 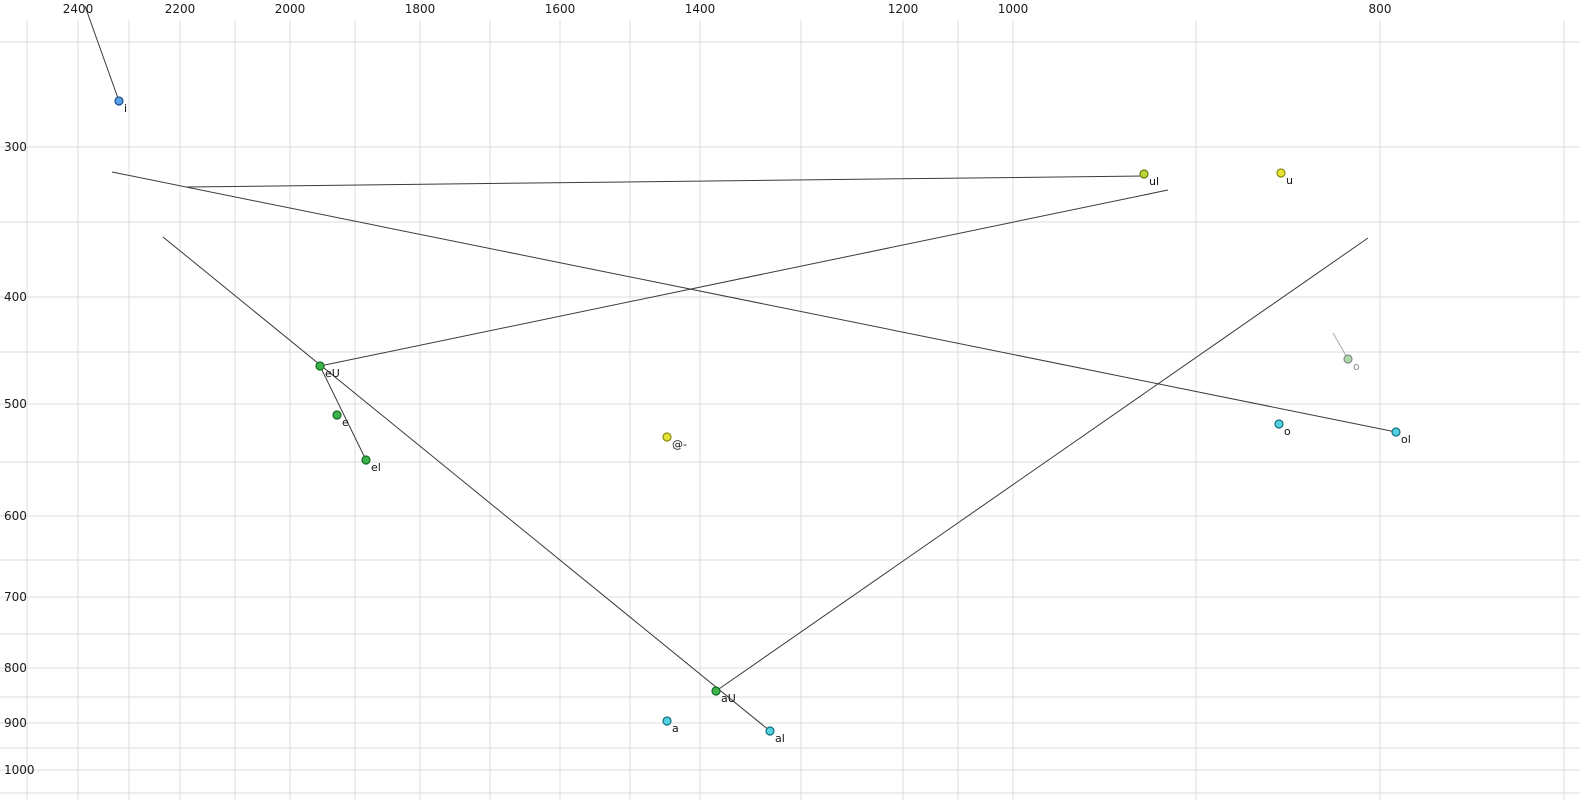 What do you see at coordinates (15, 297) in the screenshot?
I see `y-tick-label-400: 400` at bounding box center [15, 297].